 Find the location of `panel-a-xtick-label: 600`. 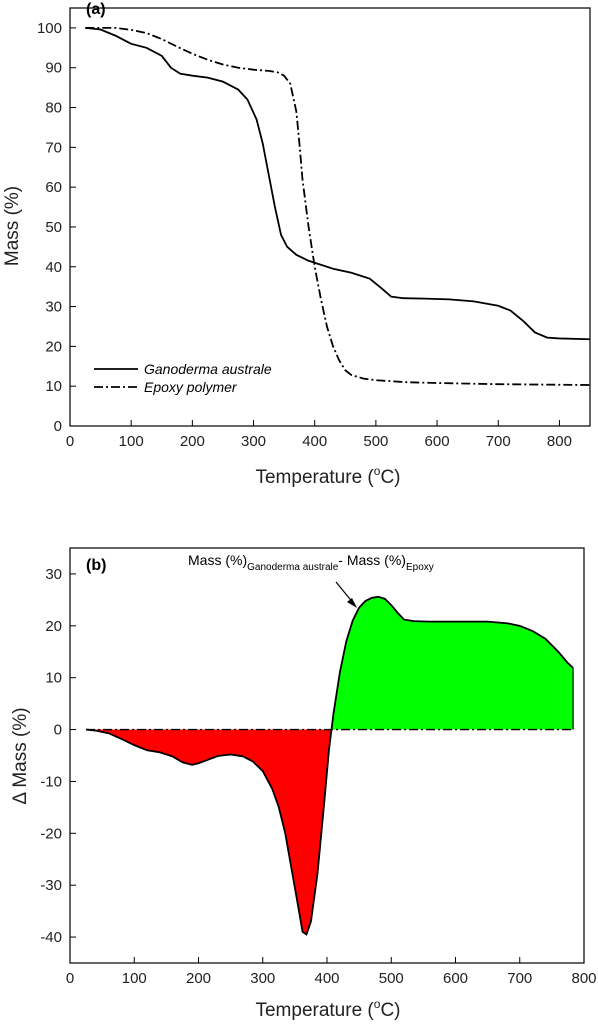

panel-a-xtick-label: 600 is located at coordinates (437, 441).